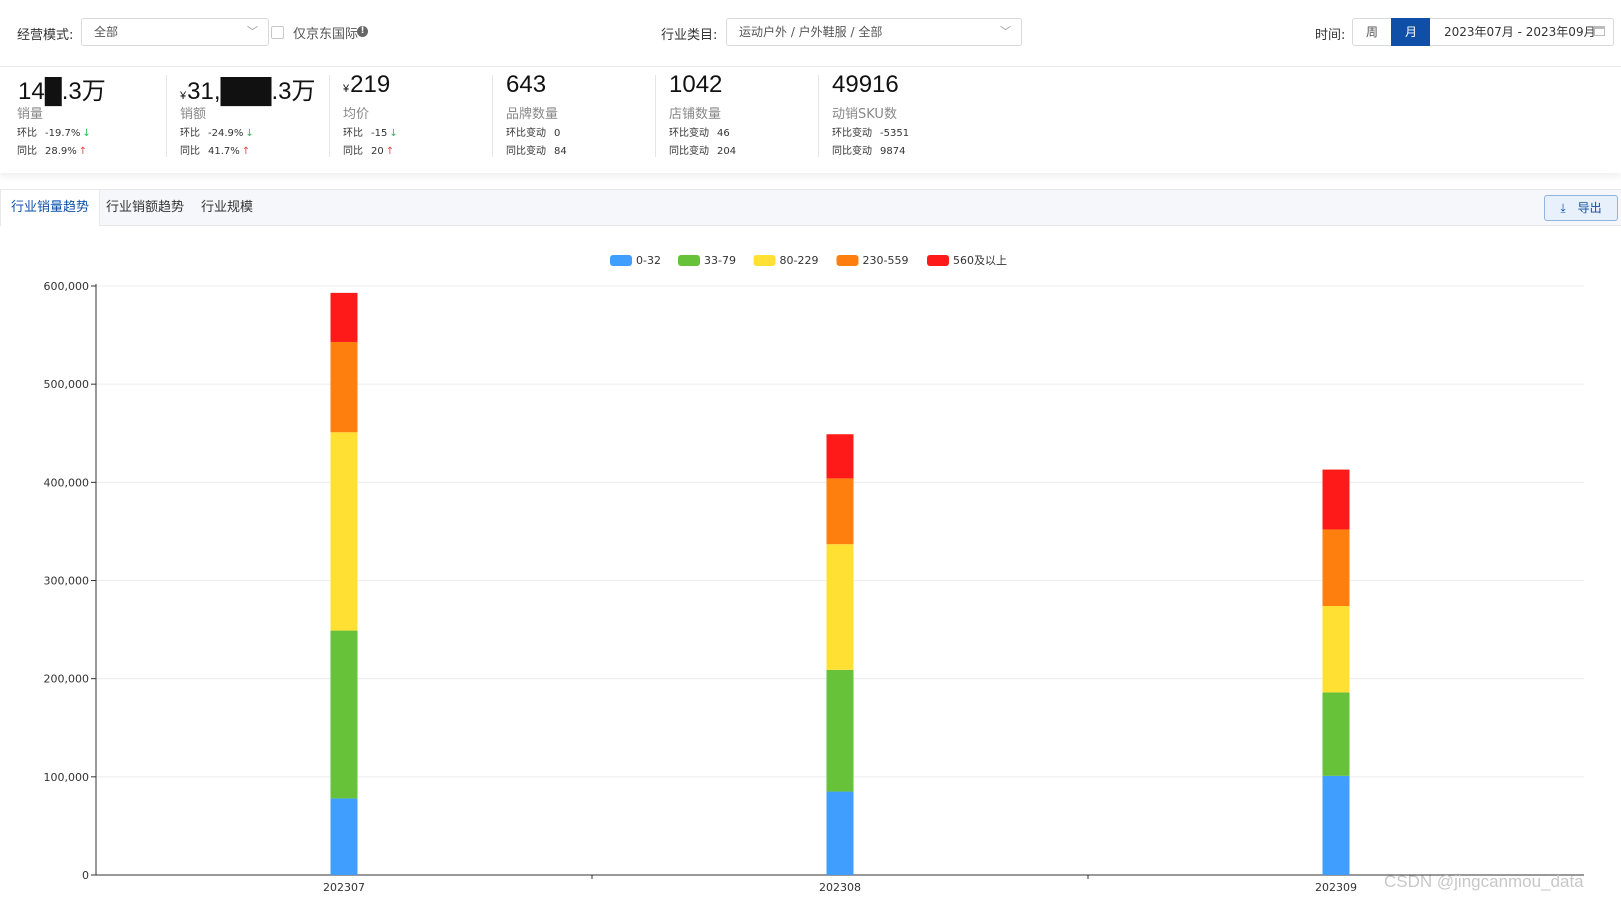 The image size is (1621, 906). What do you see at coordinates (193, 114) in the screenshot?
I see `metric-name: 销额` at bounding box center [193, 114].